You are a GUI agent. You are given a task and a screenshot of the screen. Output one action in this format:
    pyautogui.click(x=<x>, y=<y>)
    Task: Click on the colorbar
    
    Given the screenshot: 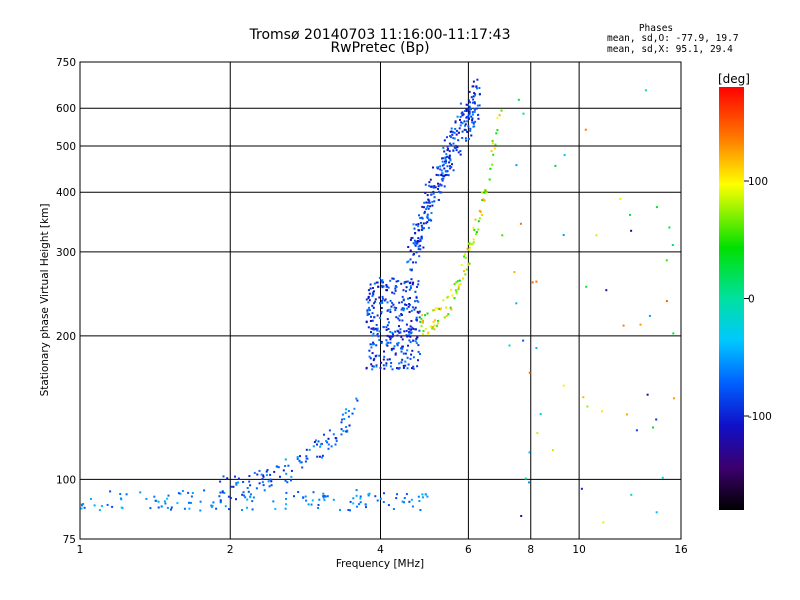 What is the action you would take?
    pyautogui.click(x=731, y=298)
    